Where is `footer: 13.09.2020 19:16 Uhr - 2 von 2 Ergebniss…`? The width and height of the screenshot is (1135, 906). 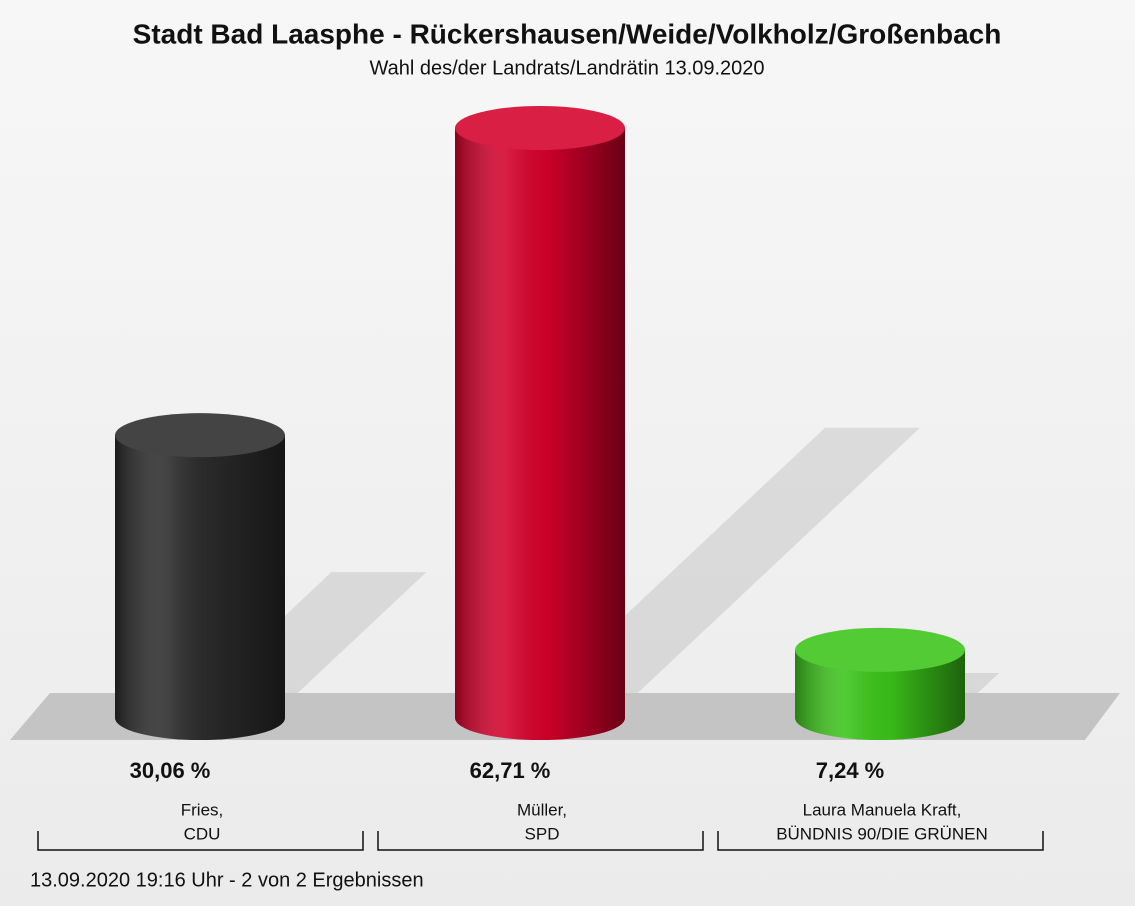
footer: 13.09.2020 19:16 Uhr - 2 von 2 Ergebniss… is located at coordinates (227, 880).